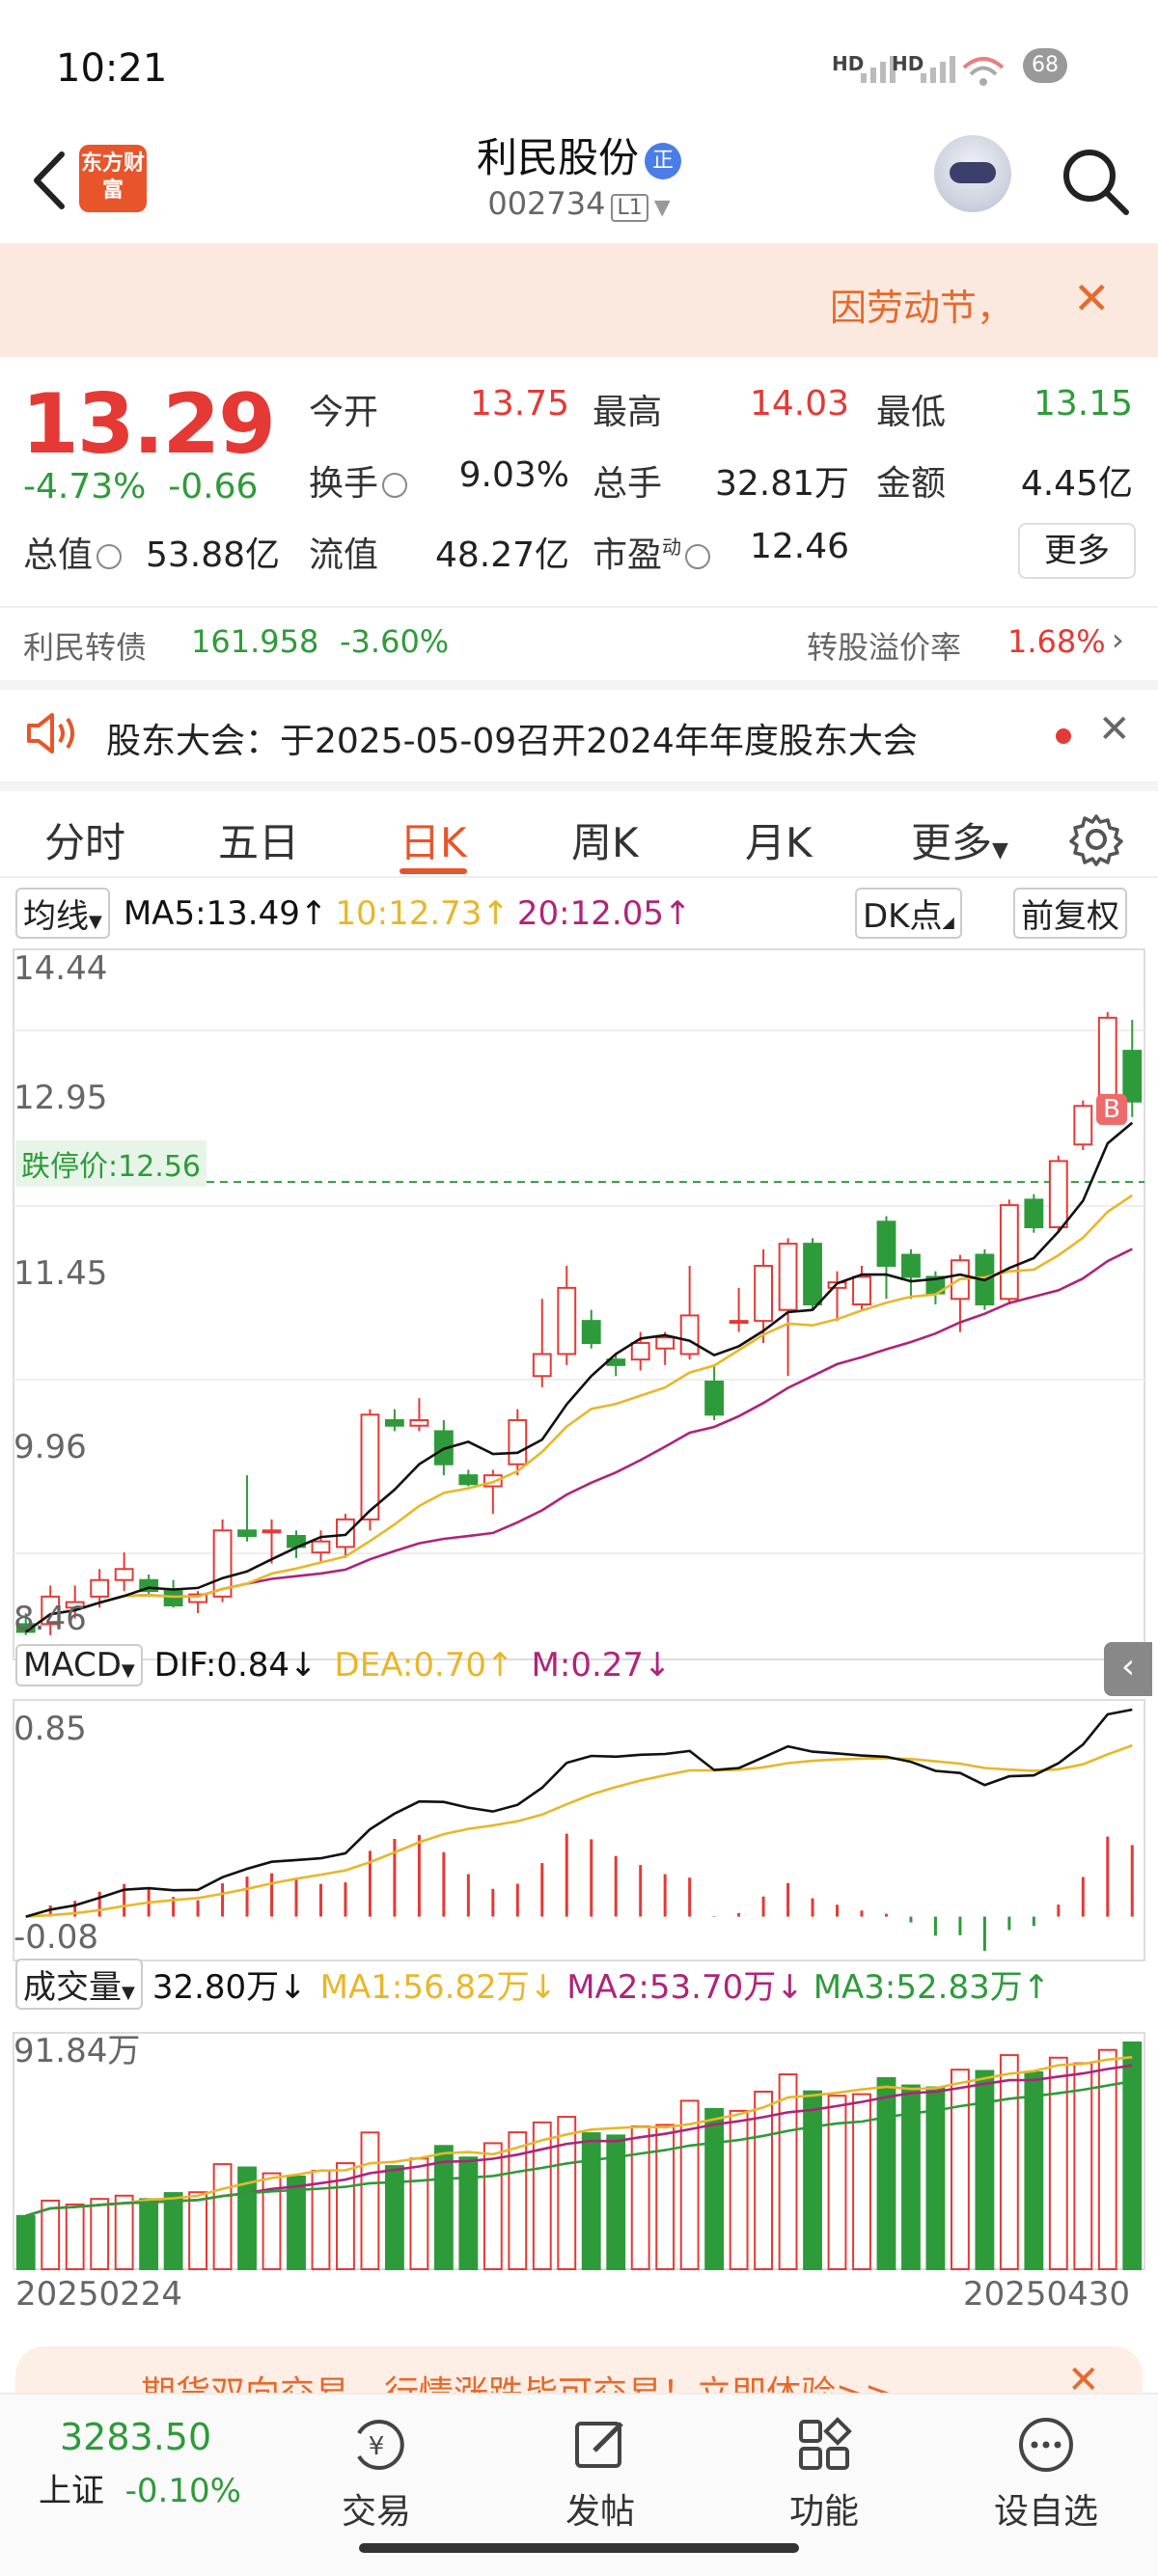 This screenshot has height=2576, width=1158. What do you see at coordinates (85, 843) in the screenshot?
I see `tab-fenshi: 分时` at bounding box center [85, 843].